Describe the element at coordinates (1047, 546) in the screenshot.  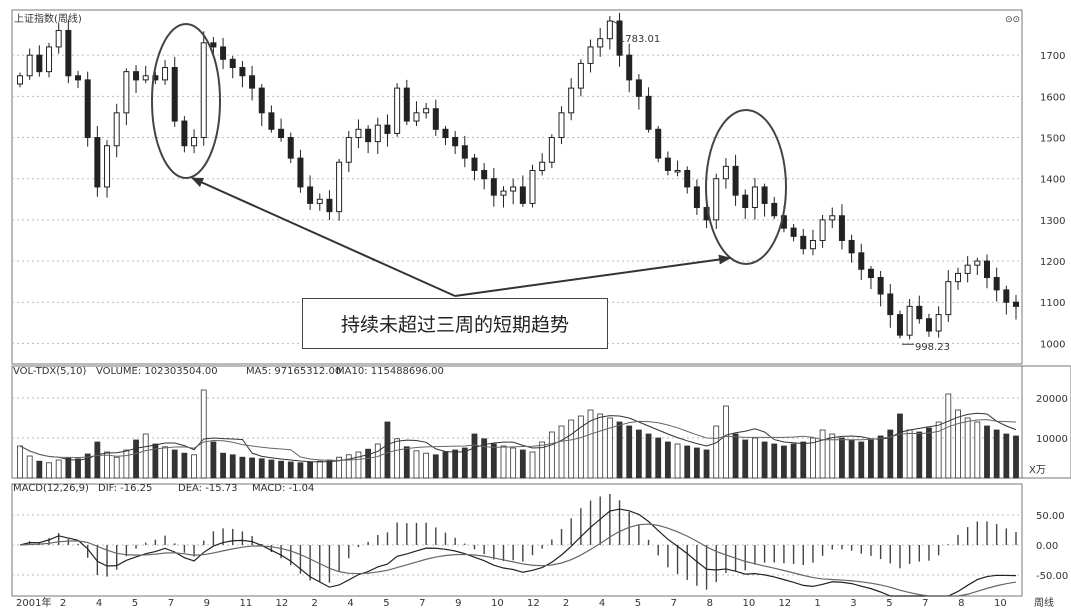
I see `macd-tick-label: 0.00` at that location.